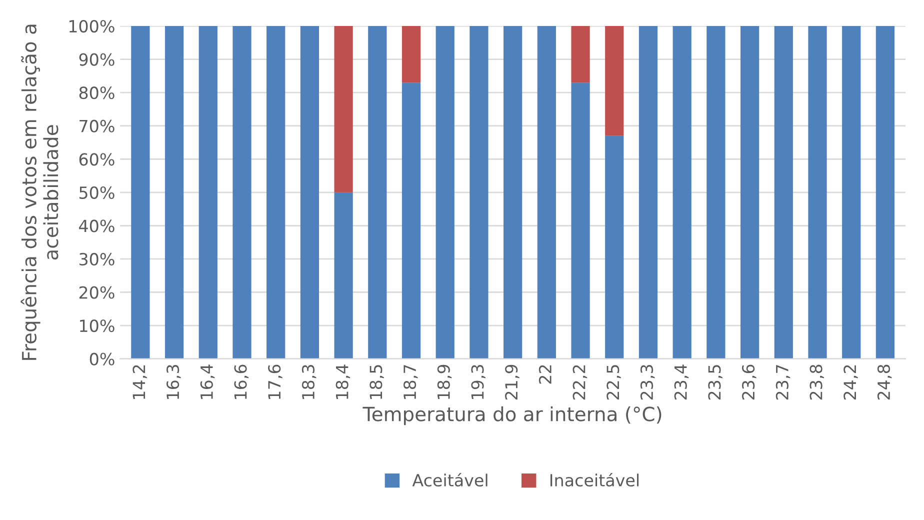 The width and height of the screenshot is (924, 520). What do you see at coordinates (817, 382) in the screenshot?
I see `x-tick-label: 23,8` at bounding box center [817, 382].